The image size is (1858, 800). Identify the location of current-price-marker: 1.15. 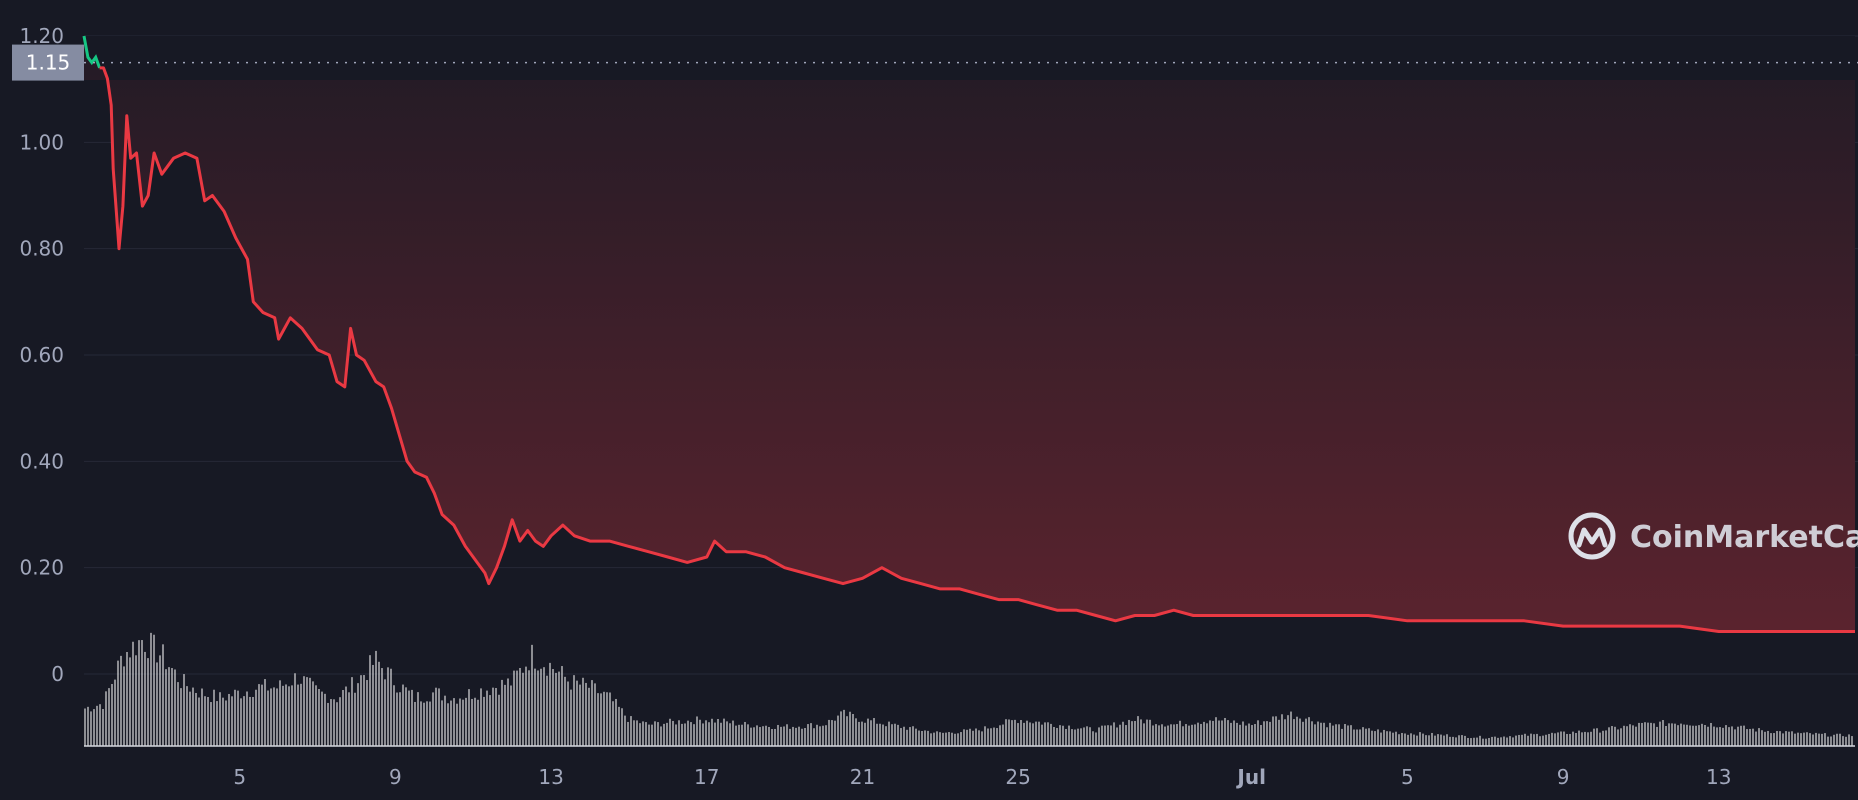
(935, 62).